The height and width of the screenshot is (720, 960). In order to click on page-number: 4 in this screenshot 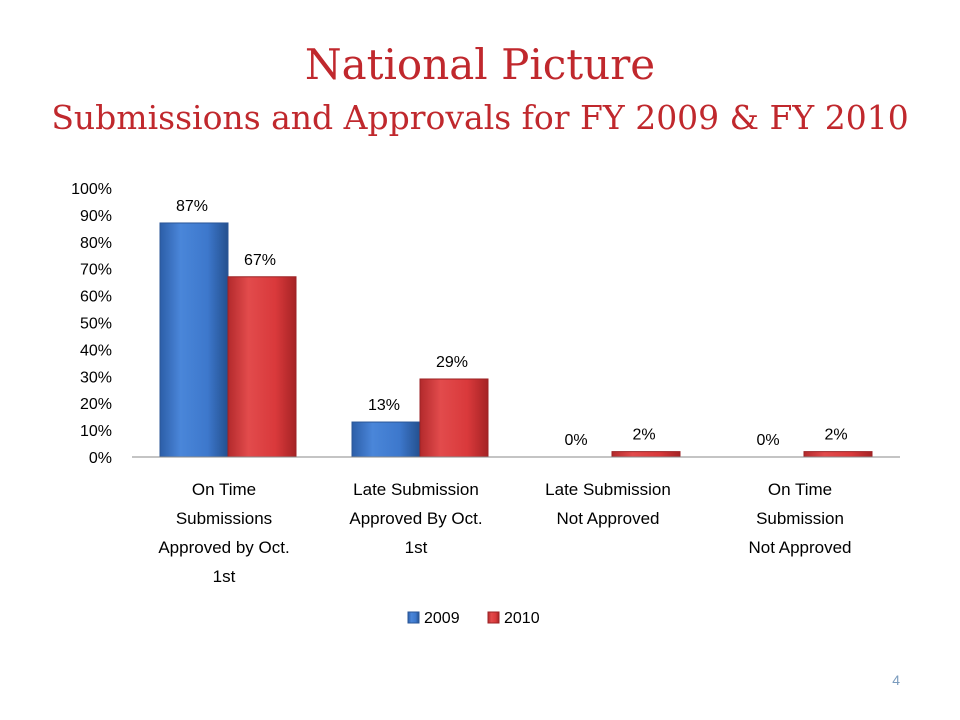, I will do `click(896, 680)`.